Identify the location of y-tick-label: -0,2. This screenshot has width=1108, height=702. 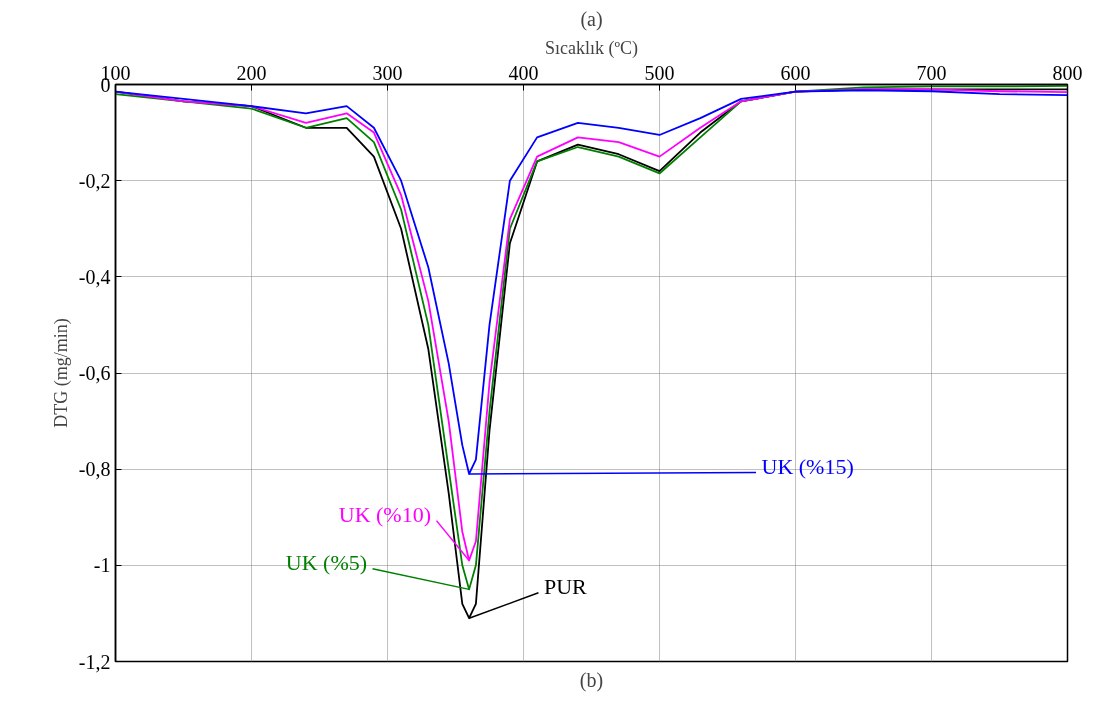
(94, 180).